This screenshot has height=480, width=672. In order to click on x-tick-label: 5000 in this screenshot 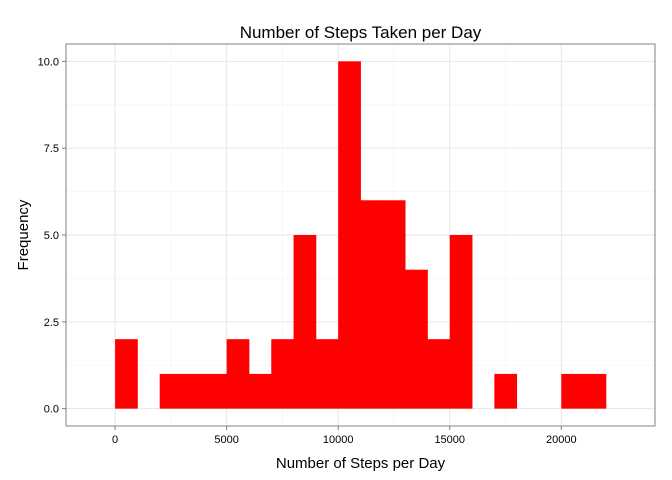, I will do `click(226, 440)`.